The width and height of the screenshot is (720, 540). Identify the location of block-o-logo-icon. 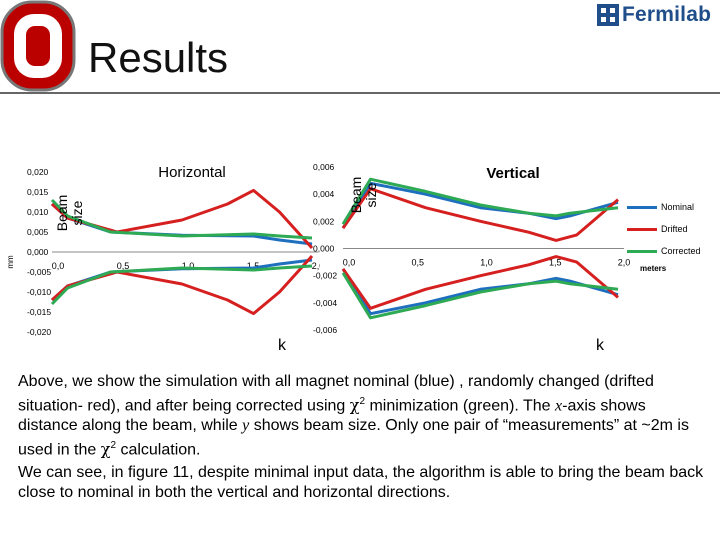
(38, 46).